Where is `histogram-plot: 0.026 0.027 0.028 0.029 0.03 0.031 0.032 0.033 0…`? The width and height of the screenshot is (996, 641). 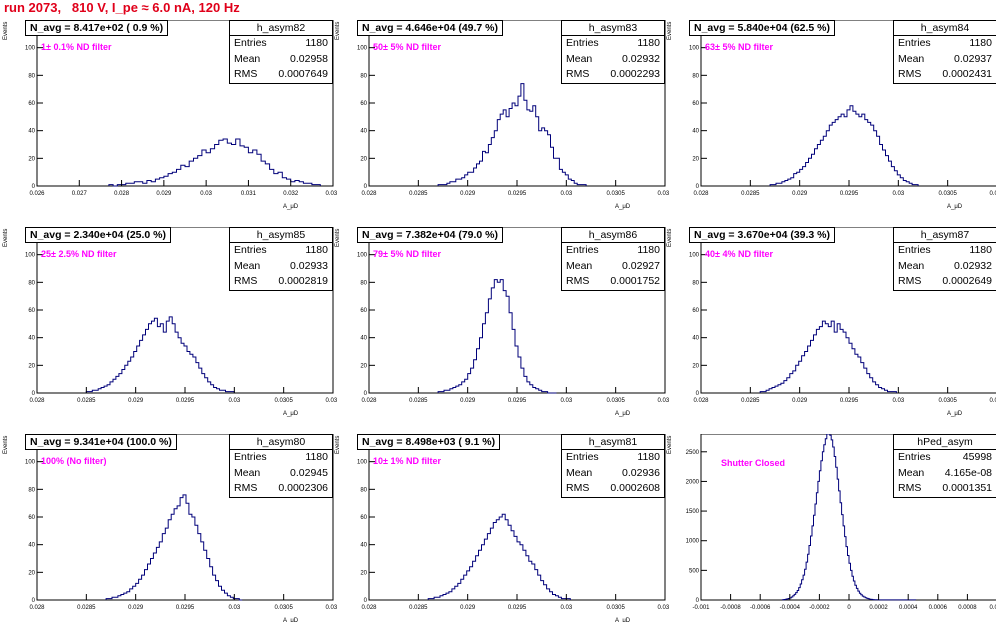
histogram-plot: 0.026 0.027 0.028 0.029 0.03 0.031 0.032 0.033 0… is located at coordinates (181, 115).